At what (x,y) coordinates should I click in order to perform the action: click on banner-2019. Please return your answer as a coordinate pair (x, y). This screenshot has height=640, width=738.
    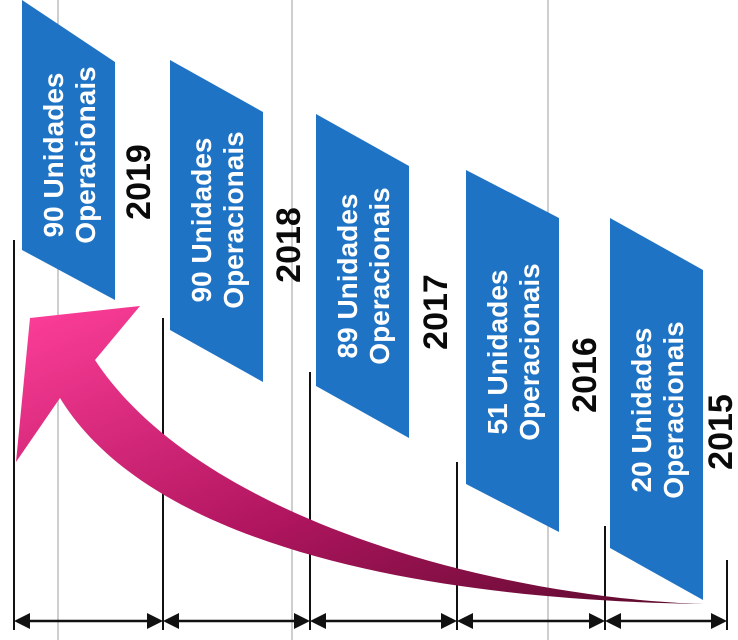
    Looking at the image, I should click on (68, 150).